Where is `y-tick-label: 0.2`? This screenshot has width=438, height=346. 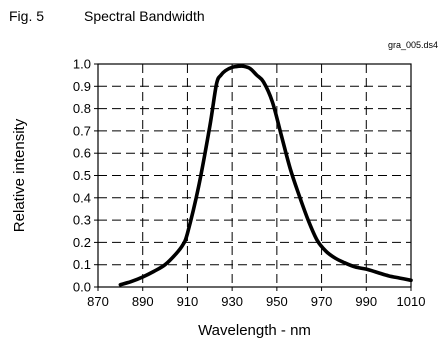
y-tick-label: 0.2 is located at coordinates (82, 242).